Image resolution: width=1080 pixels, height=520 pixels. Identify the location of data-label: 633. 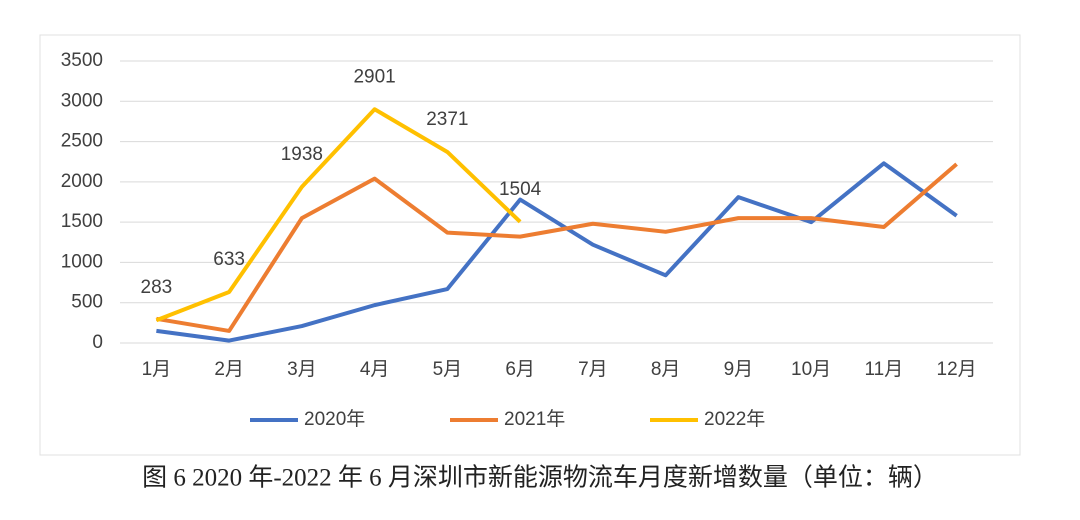
(229, 259).